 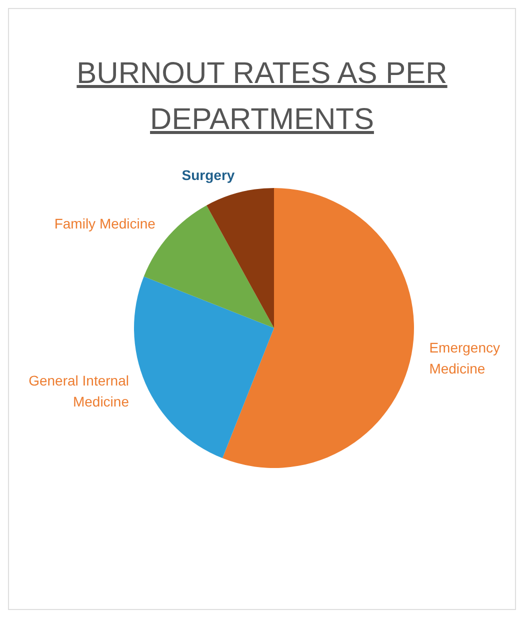 What do you see at coordinates (208, 174) in the screenshot?
I see `slice-label: Surgery` at bounding box center [208, 174].